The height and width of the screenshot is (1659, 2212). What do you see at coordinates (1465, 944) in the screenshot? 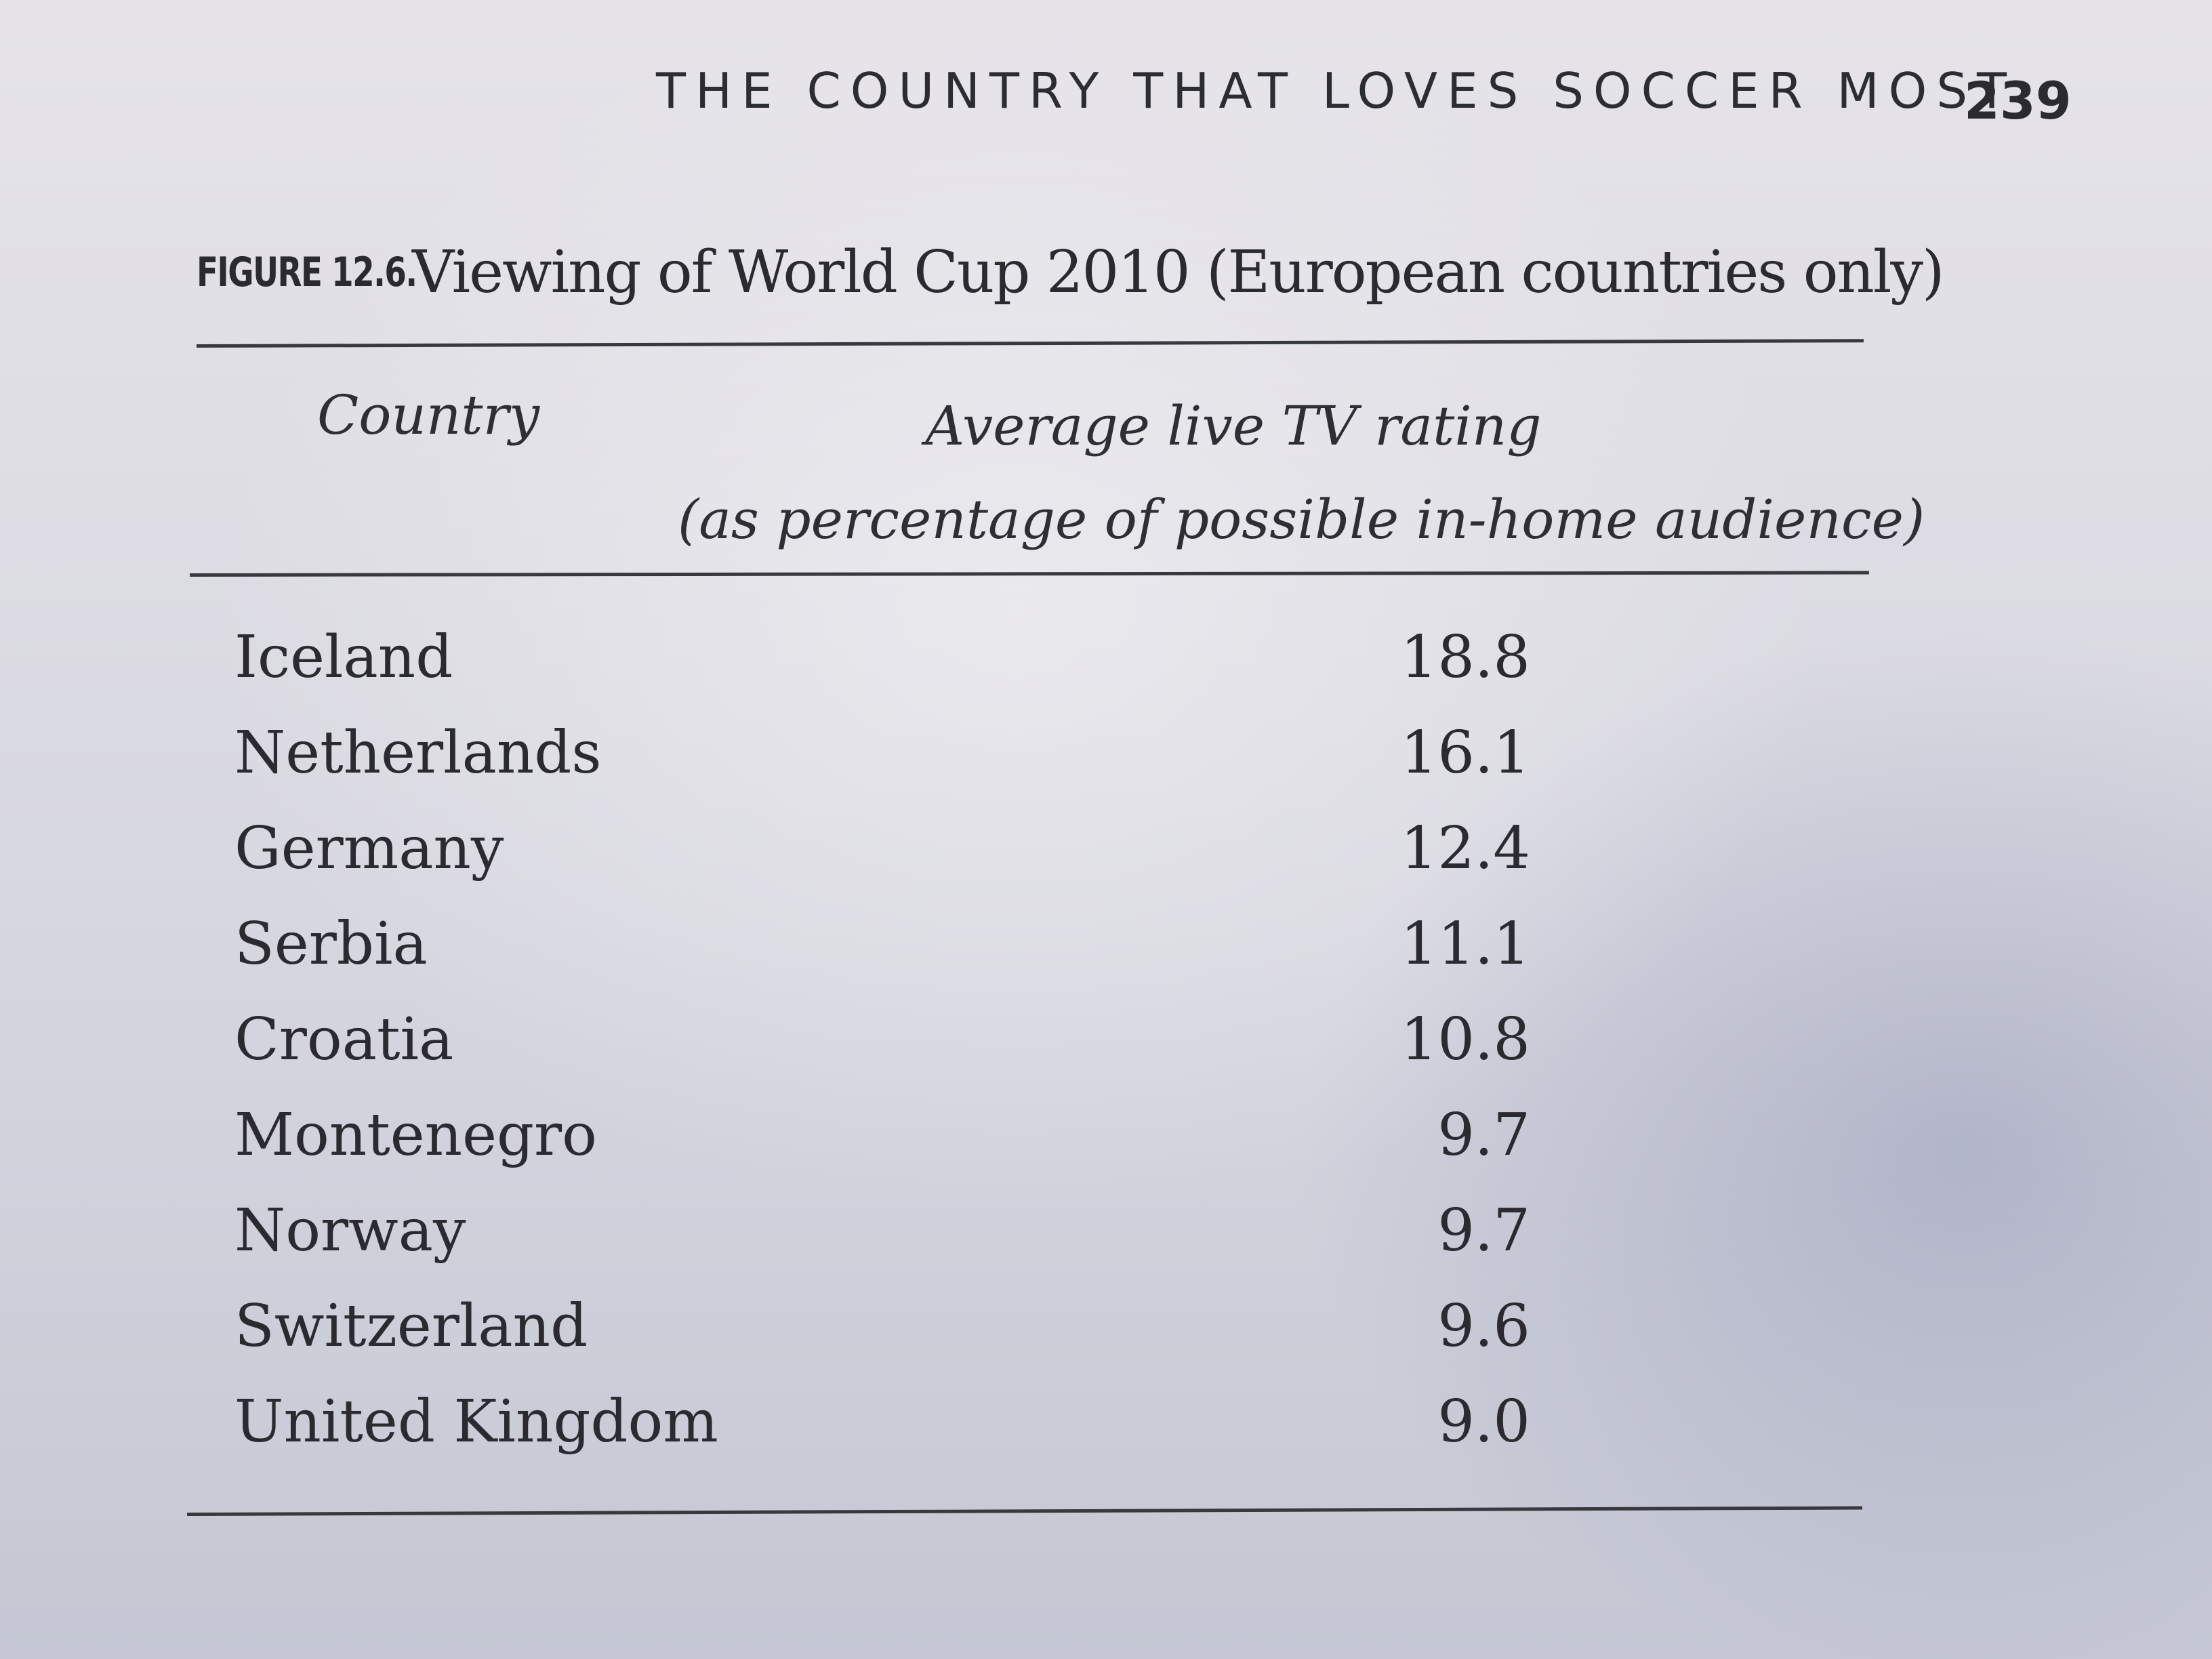
I see `rating-cell: 11.1` at bounding box center [1465, 944].